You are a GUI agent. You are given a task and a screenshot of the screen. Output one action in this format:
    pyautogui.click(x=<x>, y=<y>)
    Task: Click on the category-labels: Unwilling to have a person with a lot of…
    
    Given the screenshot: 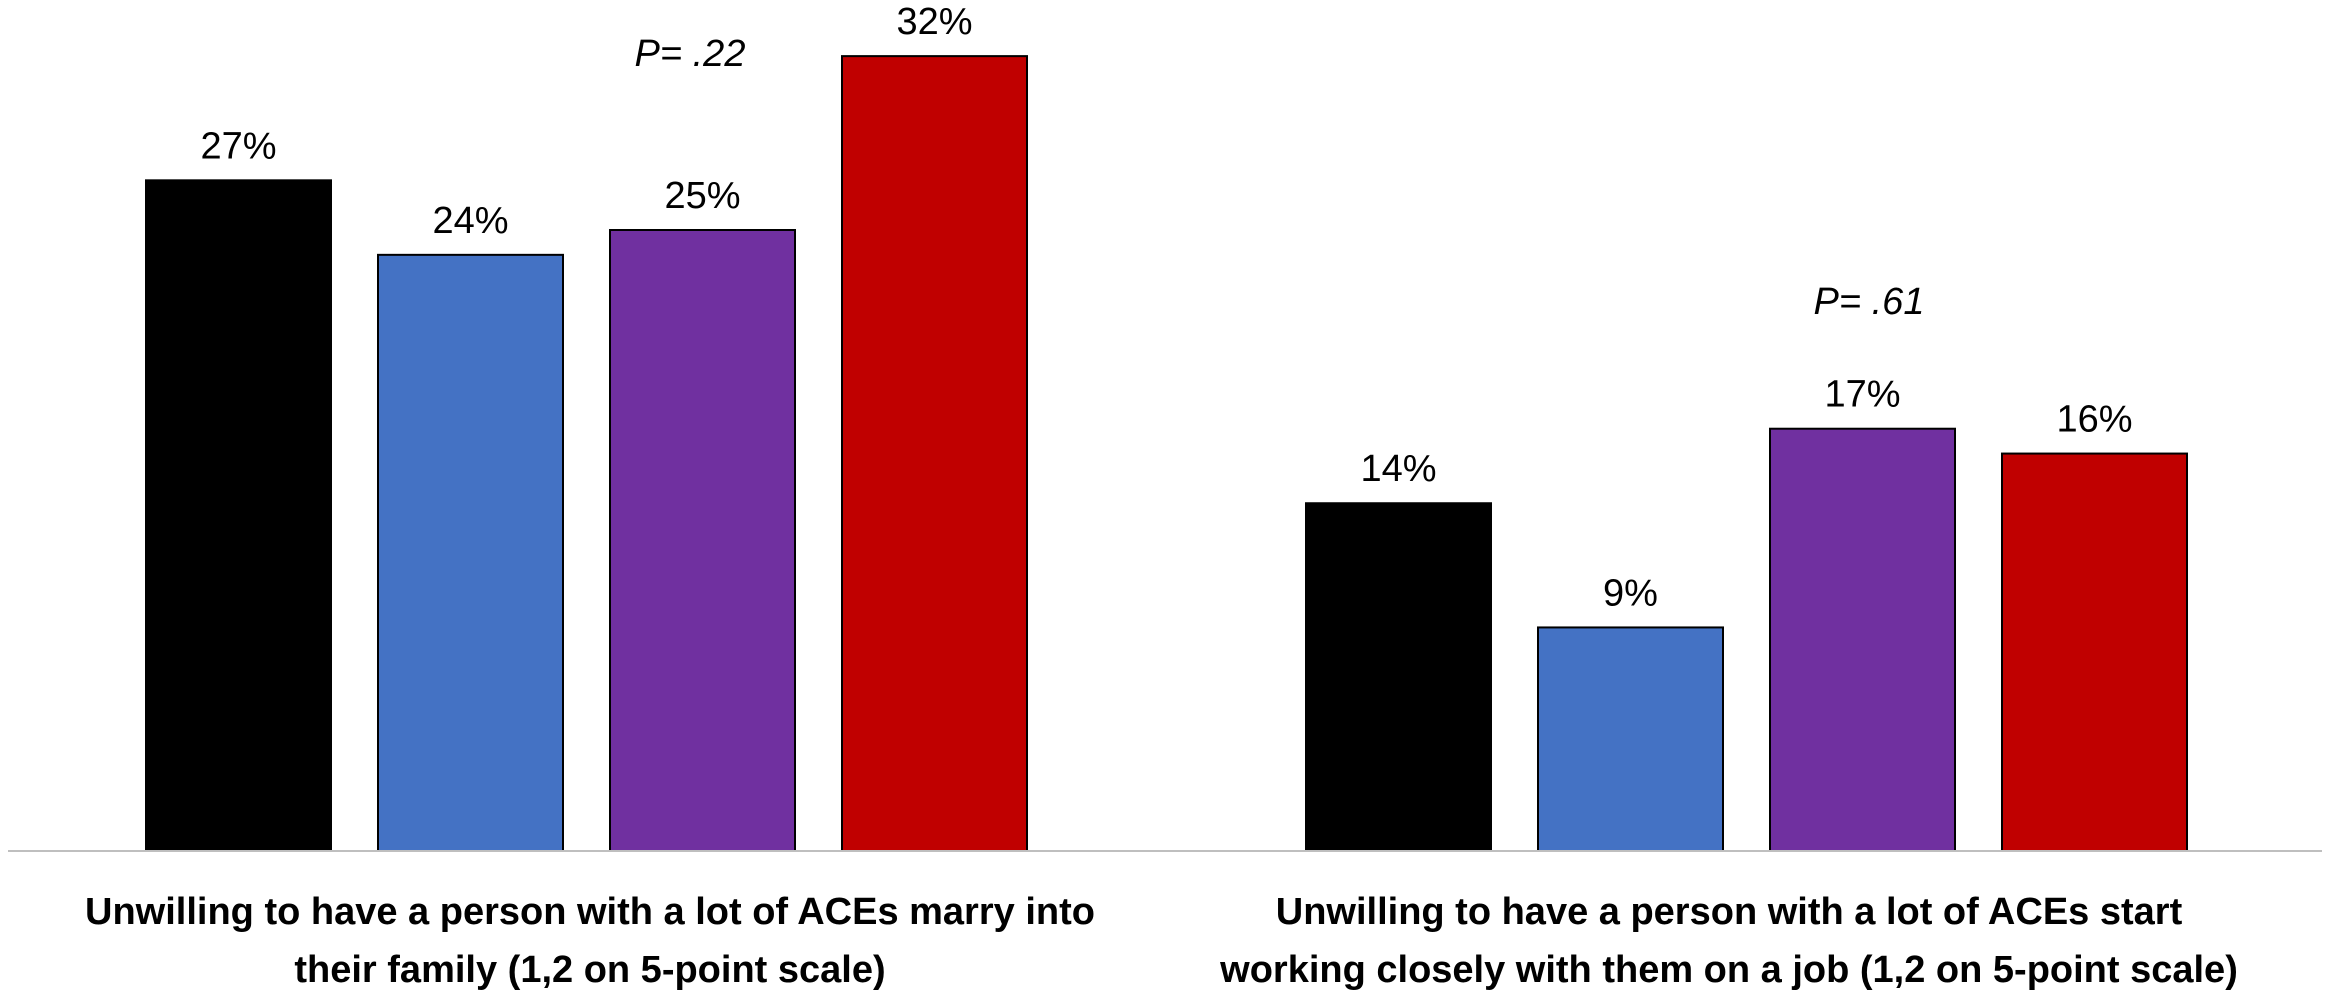 What is the action you would take?
    pyautogui.click(x=1161, y=940)
    